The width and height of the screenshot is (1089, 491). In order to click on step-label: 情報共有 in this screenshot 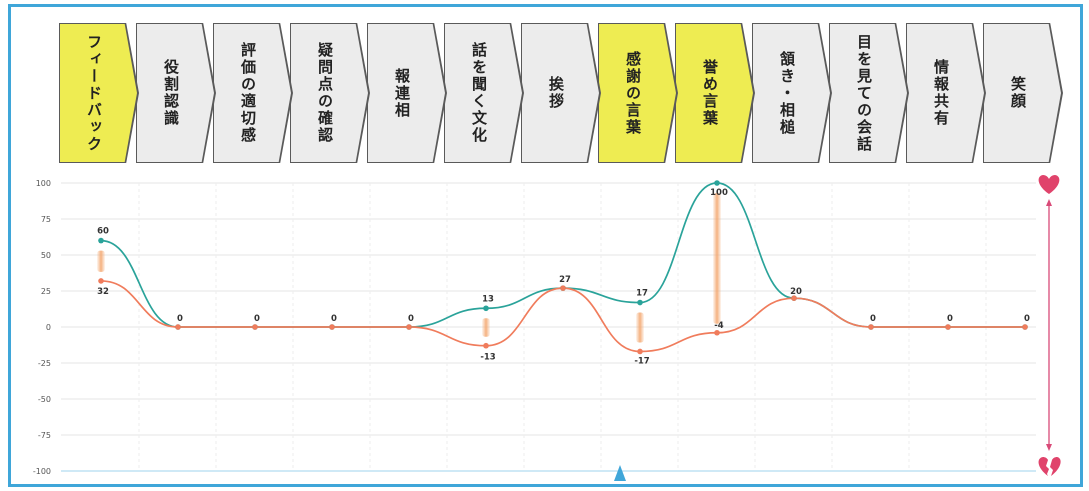, I will do `click(941, 93)`.